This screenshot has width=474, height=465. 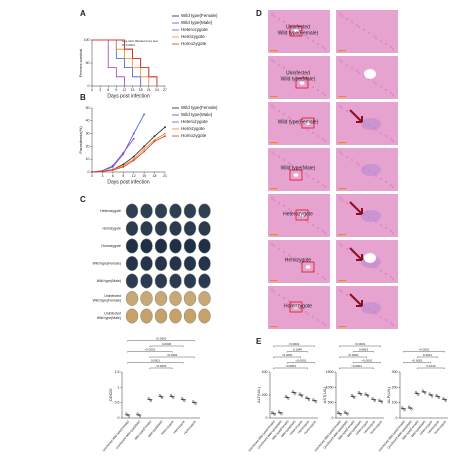 I want to click on series-line, so click(x=128, y=154).